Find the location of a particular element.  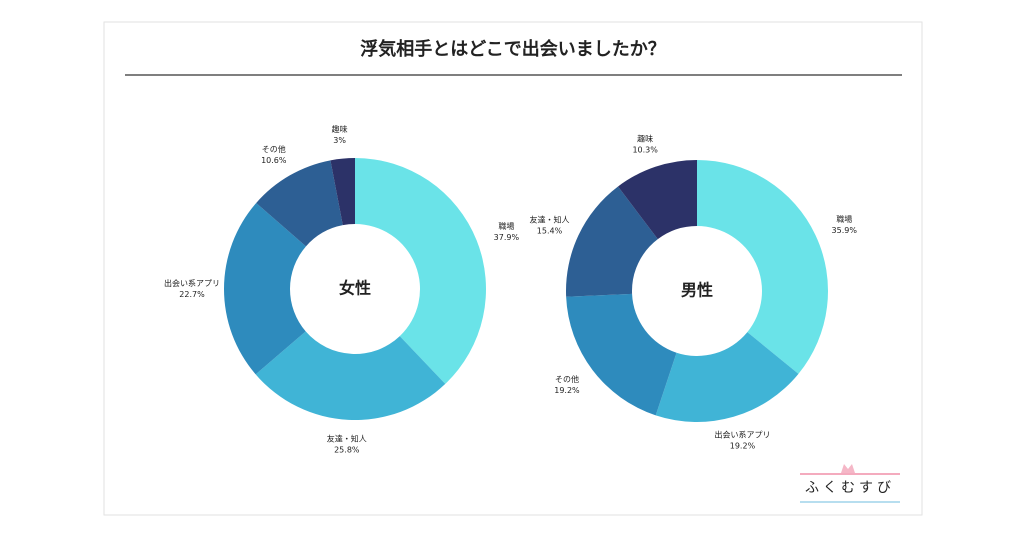

slice-value-label: 10.3% is located at coordinates (645, 150).